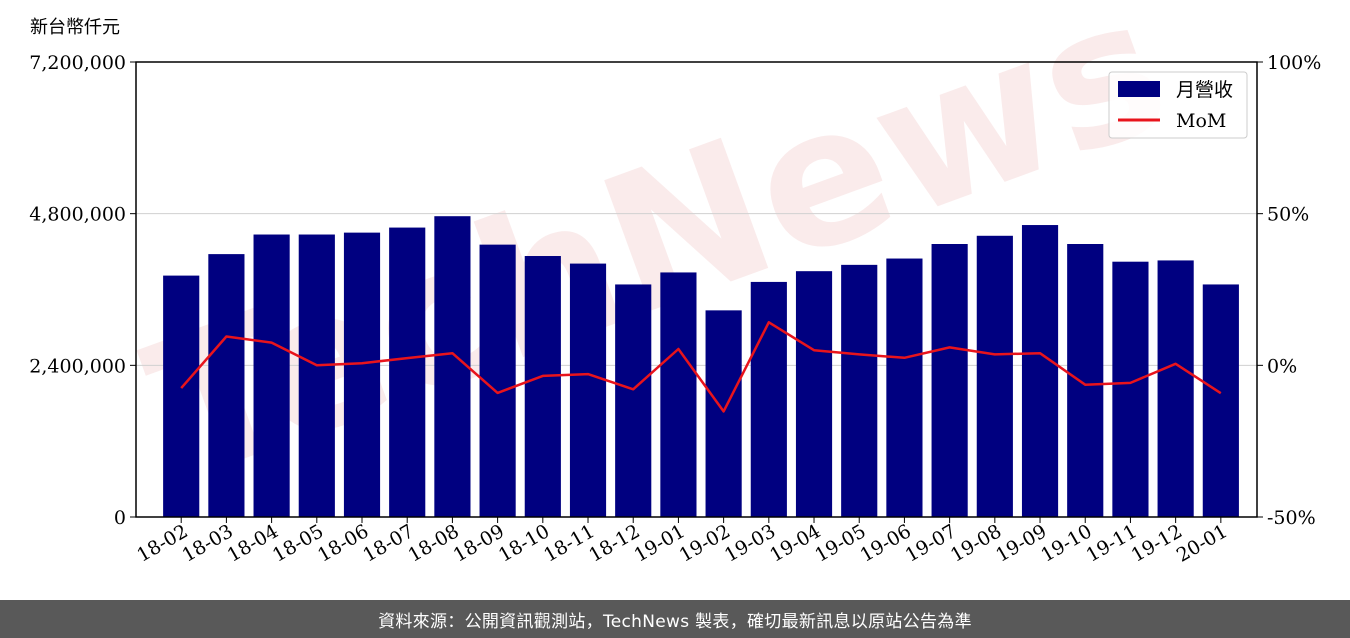 The width and height of the screenshot is (1350, 638). Describe the element at coordinates (675, 621) in the screenshot. I see `source-text: 資料來源：公開資訊觀測站，TechNews 製表，確切最新訊息以原站公告為準` at that location.